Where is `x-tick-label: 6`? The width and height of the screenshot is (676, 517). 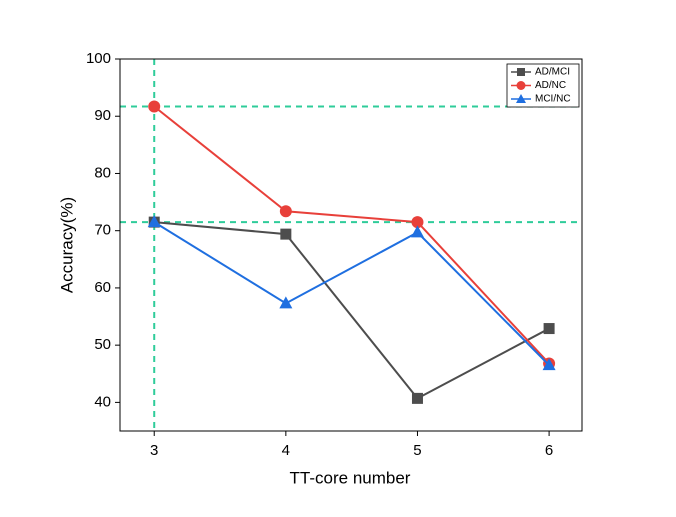 x-tick-label: 6 is located at coordinates (549, 450).